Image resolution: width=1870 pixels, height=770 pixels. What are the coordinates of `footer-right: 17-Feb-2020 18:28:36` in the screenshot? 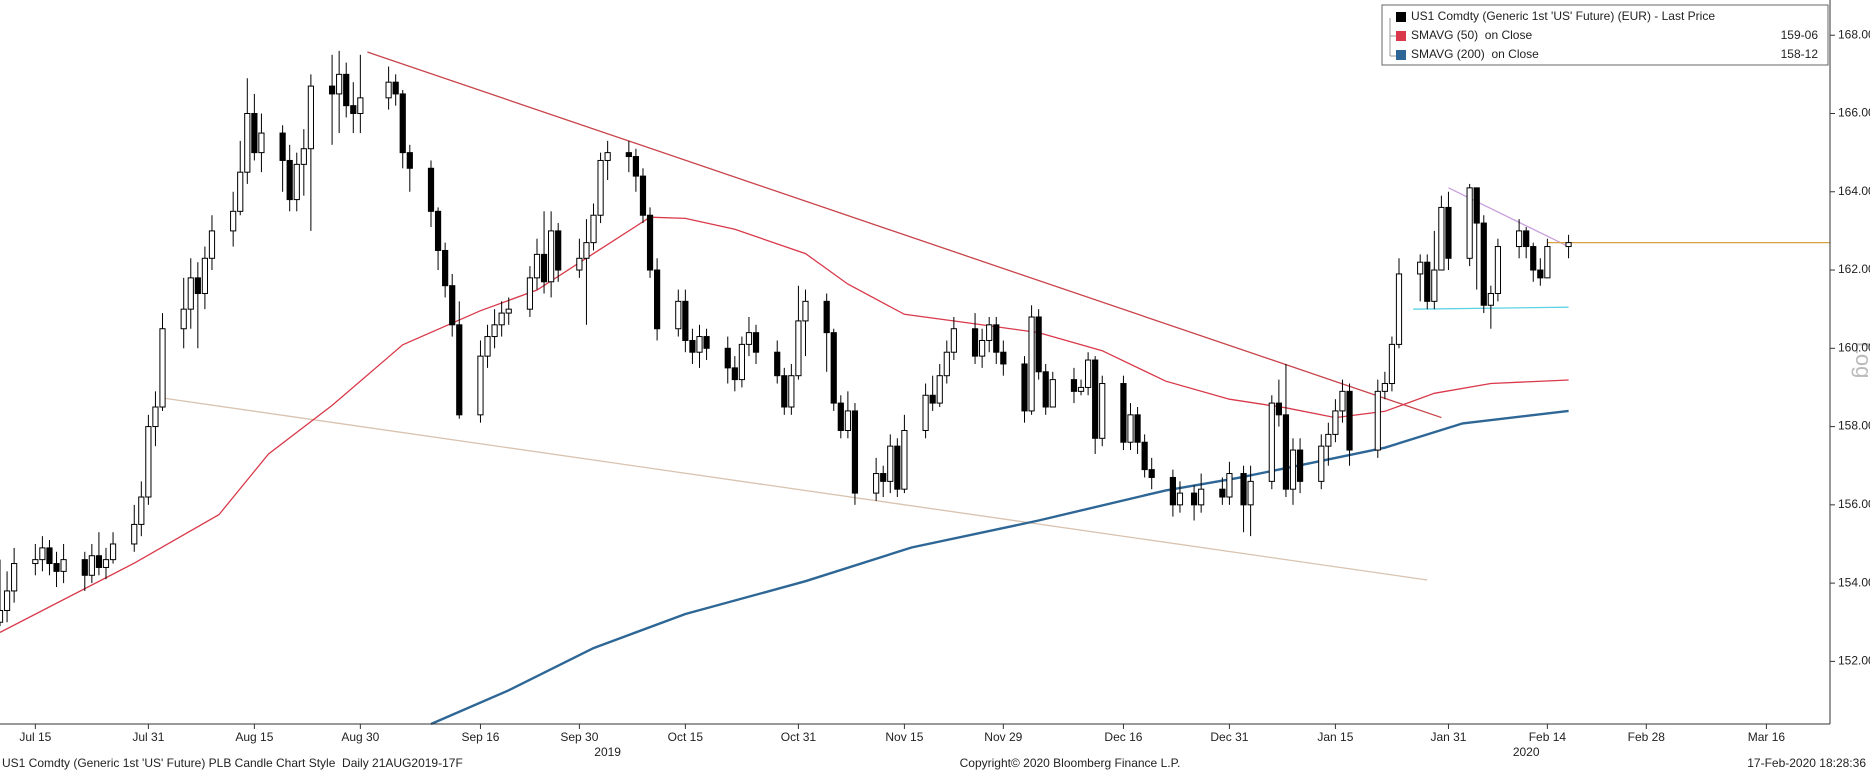 It's located at (1806, 763).